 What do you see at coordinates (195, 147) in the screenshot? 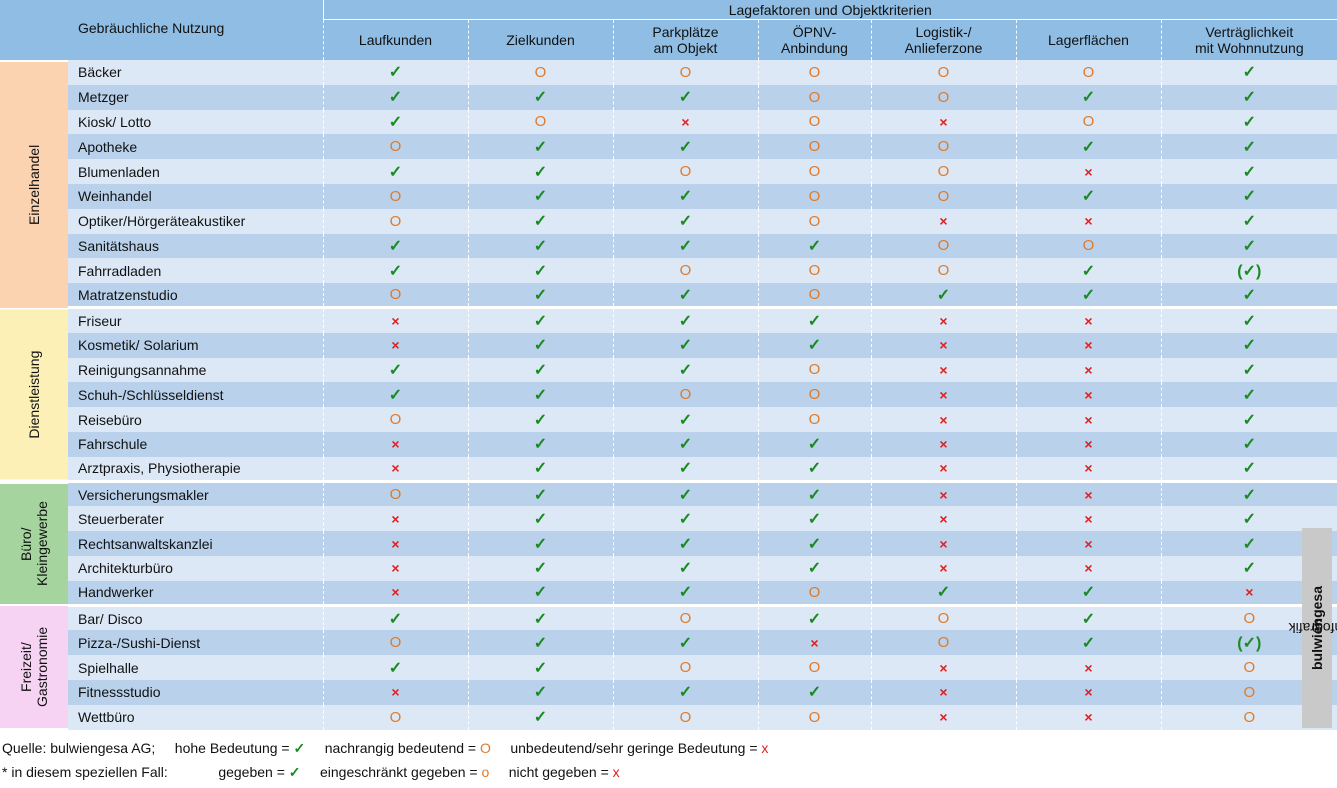
I see `usage-name: Apotheke` at bounding box center [195, 147].